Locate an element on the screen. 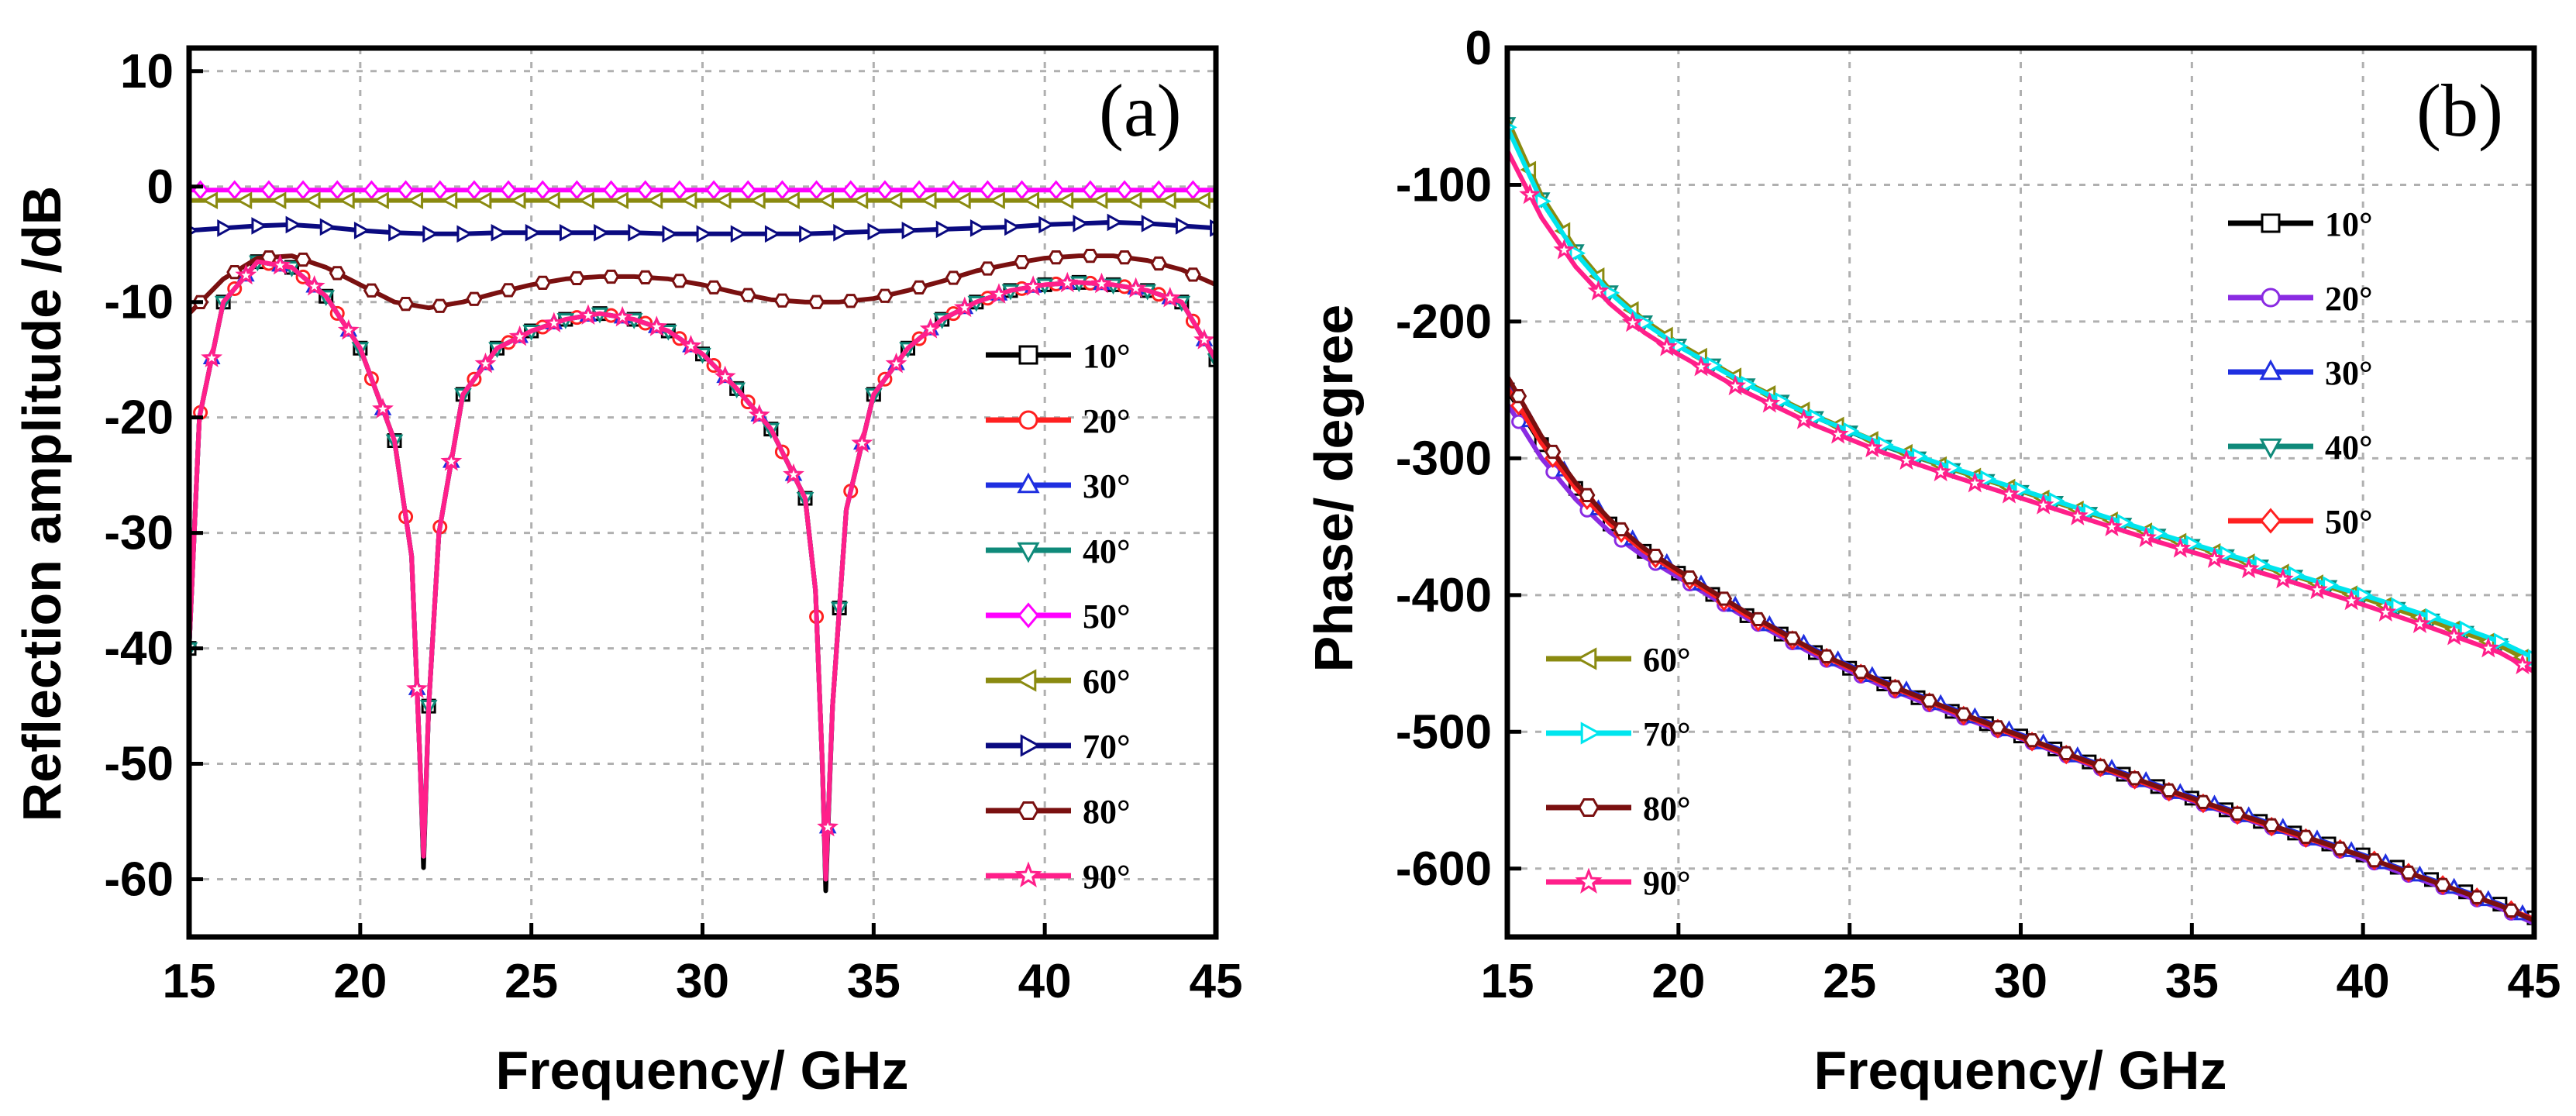 The width and height of the screenshot is (2576, 1116). series-70deg is located at coordinates (702, 228).